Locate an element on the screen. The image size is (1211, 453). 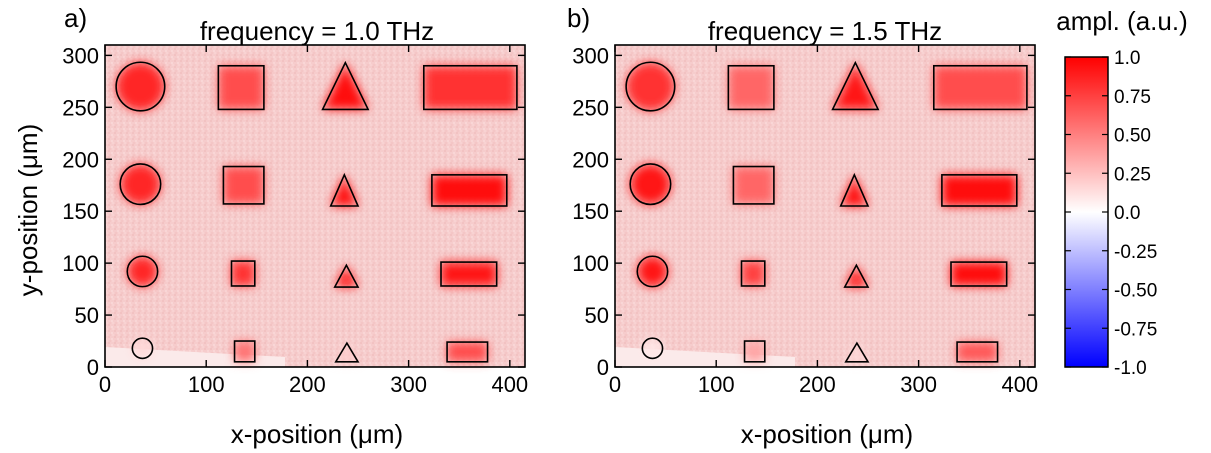
colorbar-tick-label: -0.50 is located at coordinates (1135, 291).